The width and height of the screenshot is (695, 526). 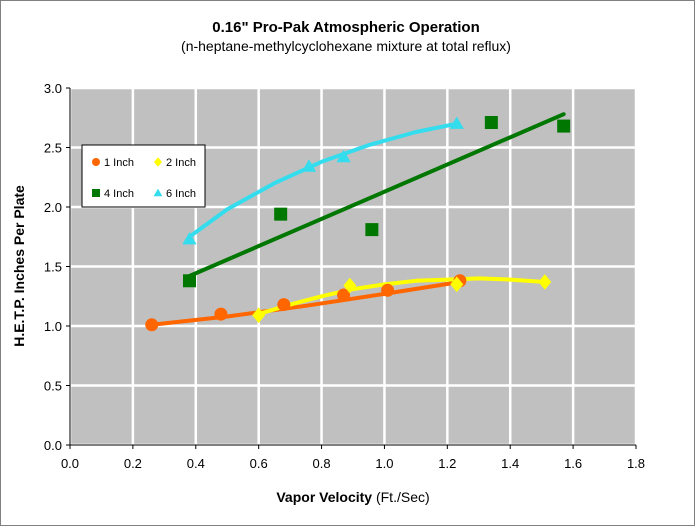 What do you see at coordinates (636, 463) in the screenshot?
I see `x-tick-label: 1.8` at bounding box center [636, 463].